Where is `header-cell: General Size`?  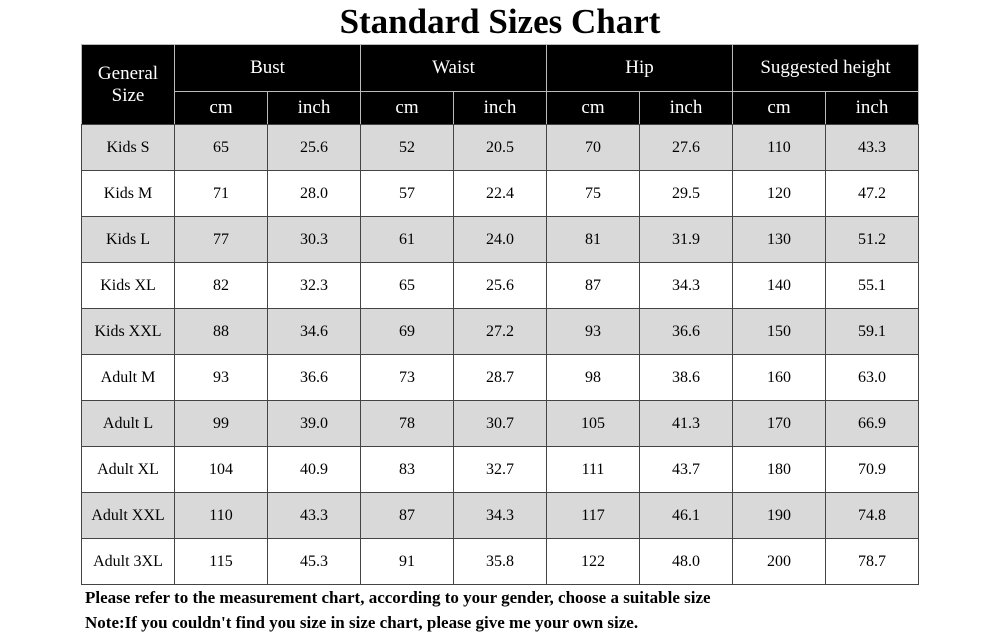
header-cell: General Size is located at coordinates (128, 84).